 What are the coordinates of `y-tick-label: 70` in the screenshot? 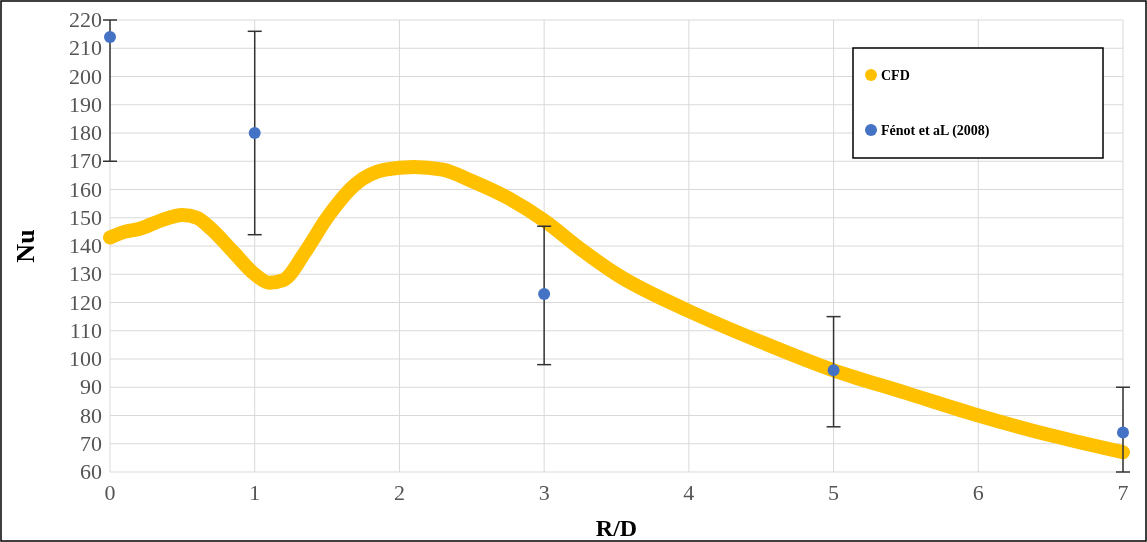 It's located at (91, 443).